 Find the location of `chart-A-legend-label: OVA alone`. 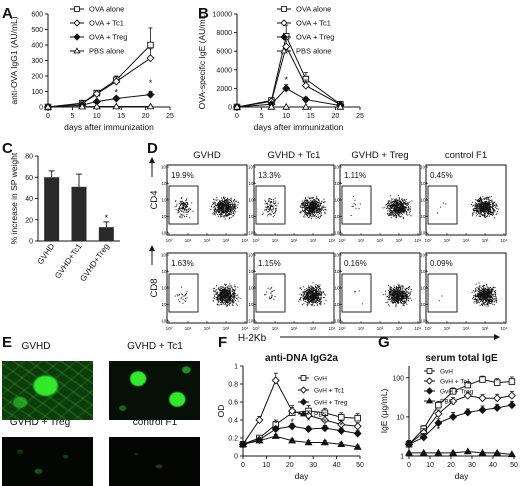

chart-A-legend-label: OVA alone is located at coordinates (106, 9).